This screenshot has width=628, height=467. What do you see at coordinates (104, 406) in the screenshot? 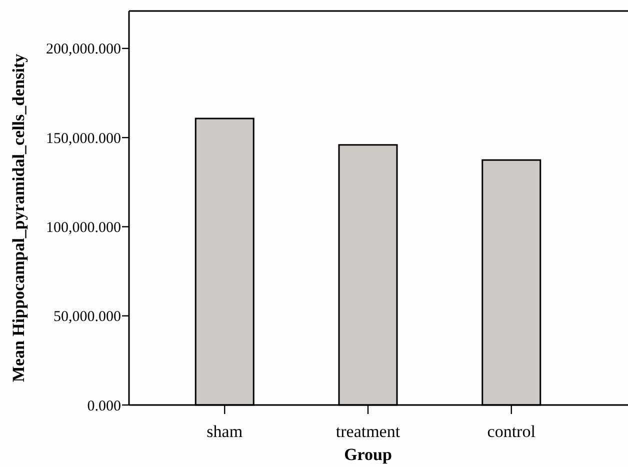
I see `y-tick-label: 0.000` at bounding box center [104, 406].